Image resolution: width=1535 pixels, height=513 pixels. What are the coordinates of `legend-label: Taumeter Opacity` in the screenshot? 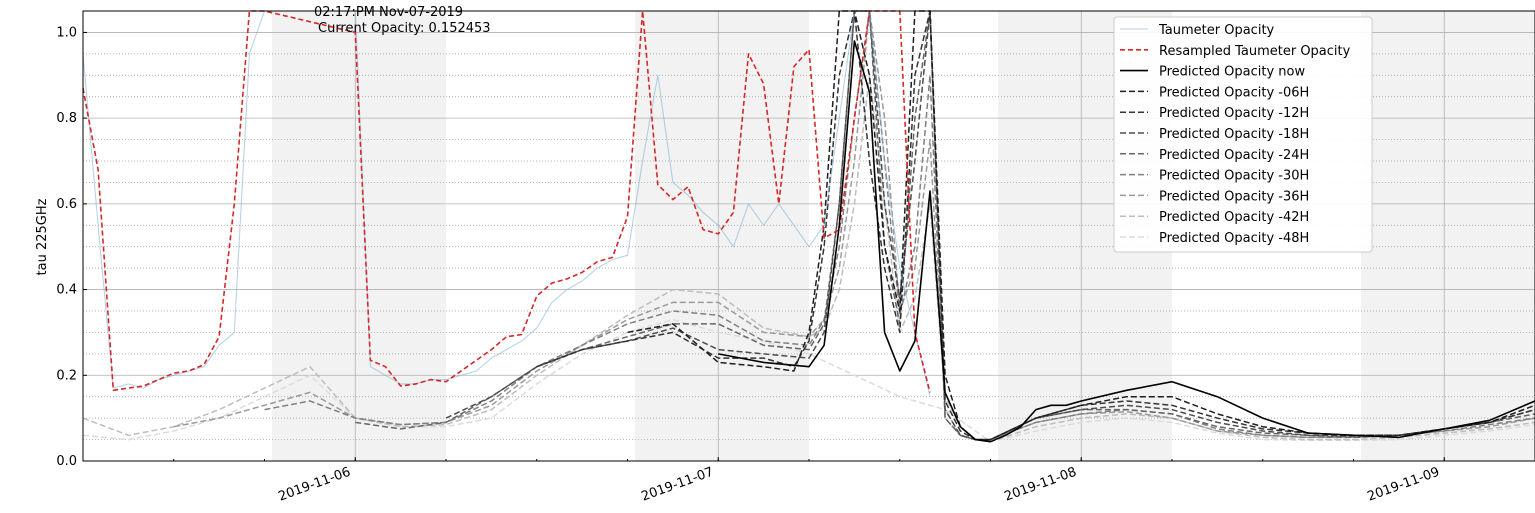 It's located at (1216, 30).